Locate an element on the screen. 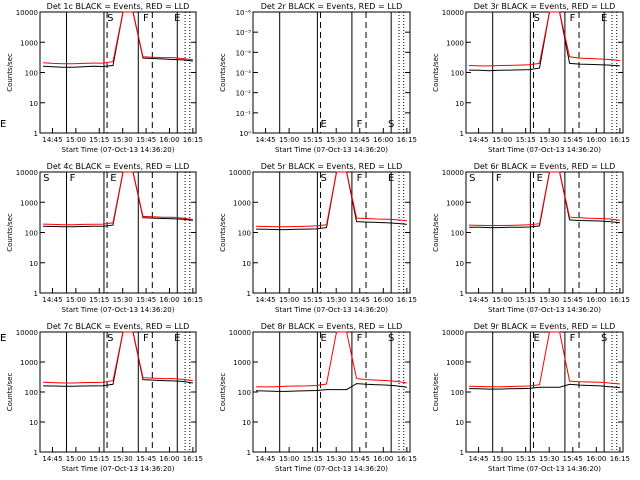 The width and height of the screenshot is (640, 480). series-events-line is located at coordinates (331, 387).